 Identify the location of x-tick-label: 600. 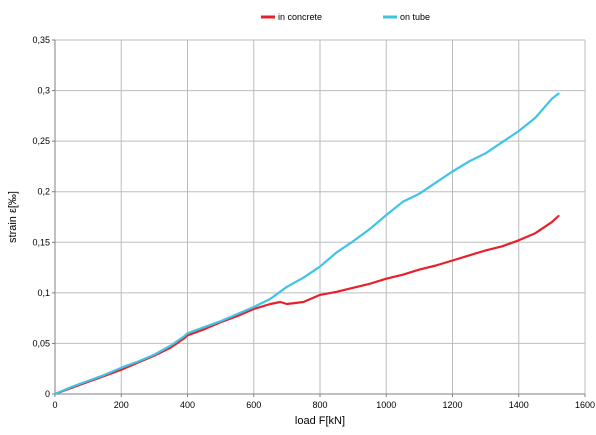
(253, 405).